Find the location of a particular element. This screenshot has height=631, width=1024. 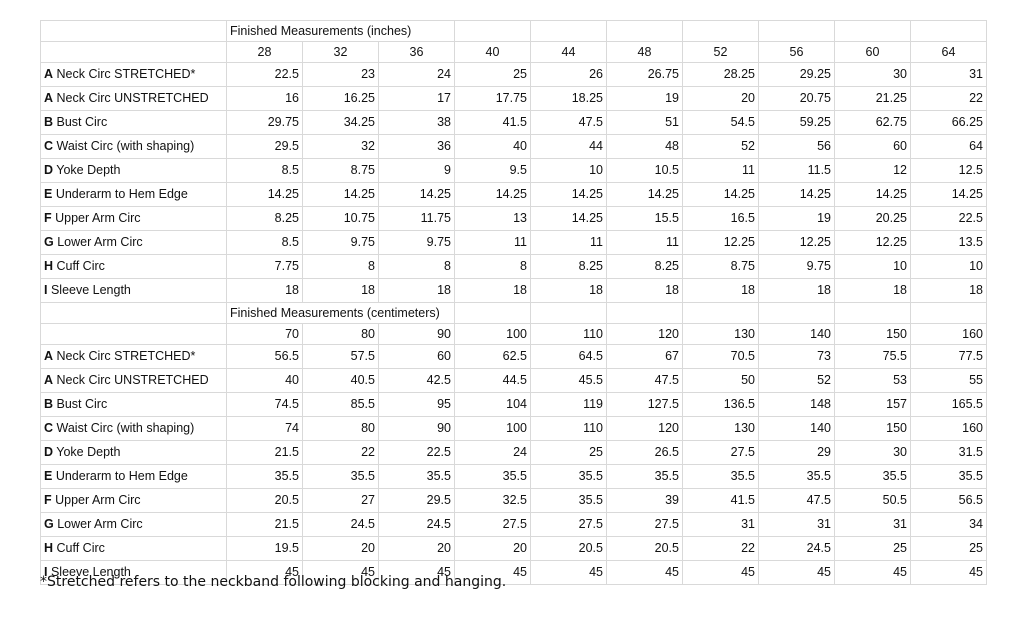

table-cell: 85.5 is located at coordinates (340, 404).